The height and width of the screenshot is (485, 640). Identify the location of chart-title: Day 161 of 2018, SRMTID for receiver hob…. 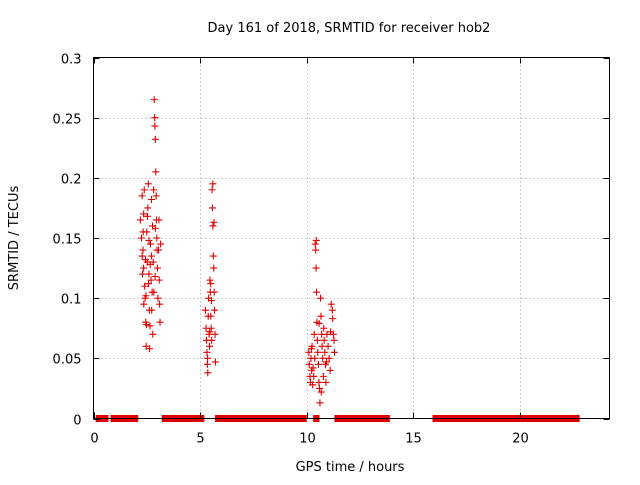
(349, 28).